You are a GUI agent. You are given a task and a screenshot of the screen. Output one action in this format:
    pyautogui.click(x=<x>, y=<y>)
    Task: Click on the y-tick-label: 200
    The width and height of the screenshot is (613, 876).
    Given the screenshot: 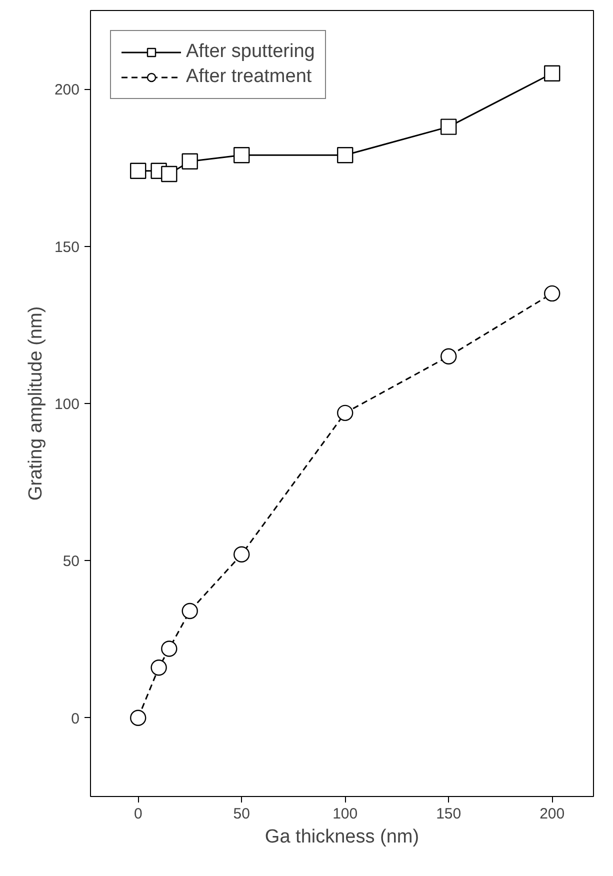 What is the action you would take?
    pyautogui.click(x=67, y=90)
    